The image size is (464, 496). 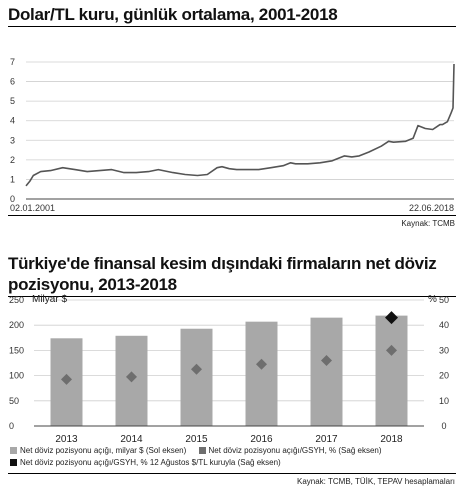 What do you see at coordinates (444, 300) in the screenshot?
I see `right-axis-tick: 50` at bounding box center [444, 300].